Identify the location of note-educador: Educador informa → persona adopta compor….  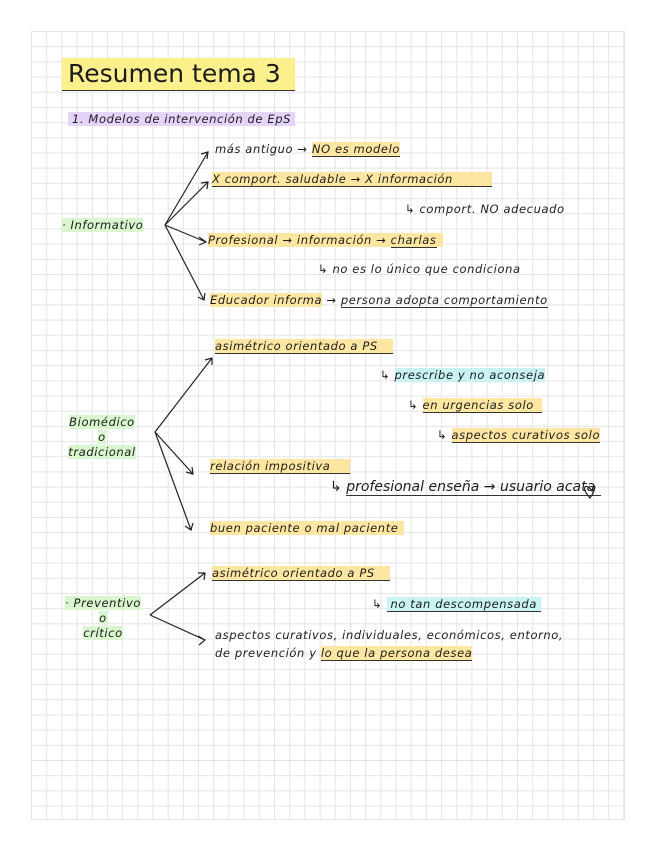
(379, 300).